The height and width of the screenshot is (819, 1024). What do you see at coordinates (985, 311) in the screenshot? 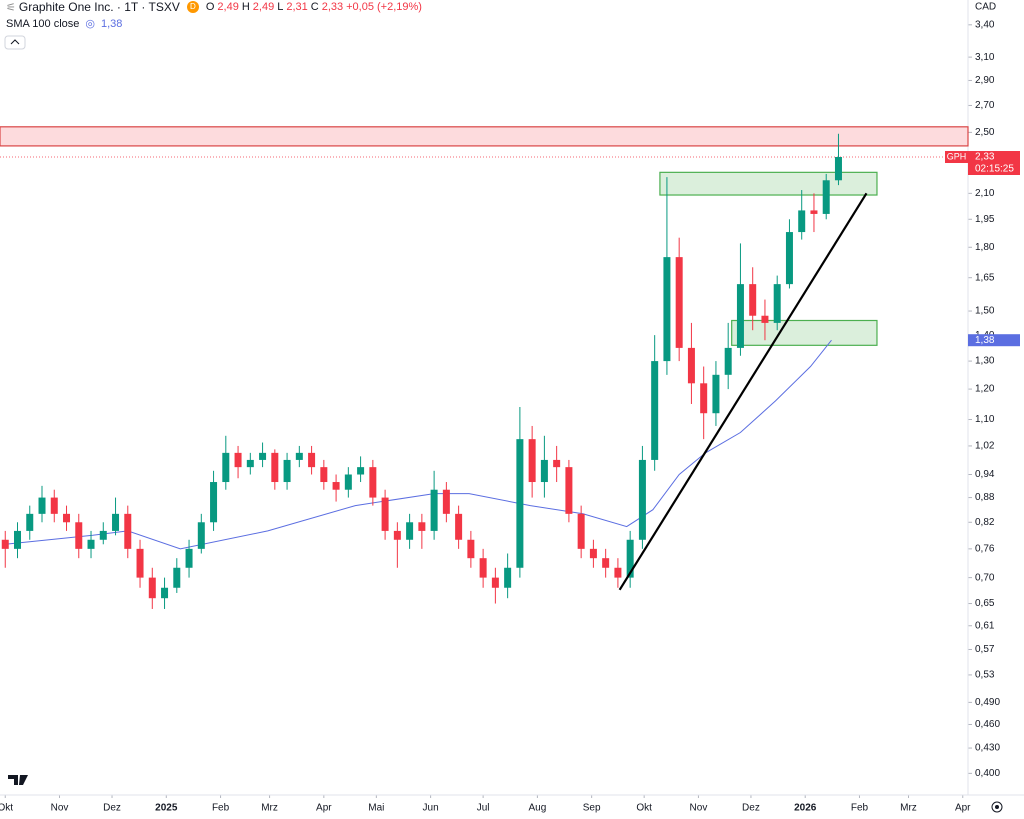
I see `y-tick-label: 1,50` at bounding box center [985, 311].